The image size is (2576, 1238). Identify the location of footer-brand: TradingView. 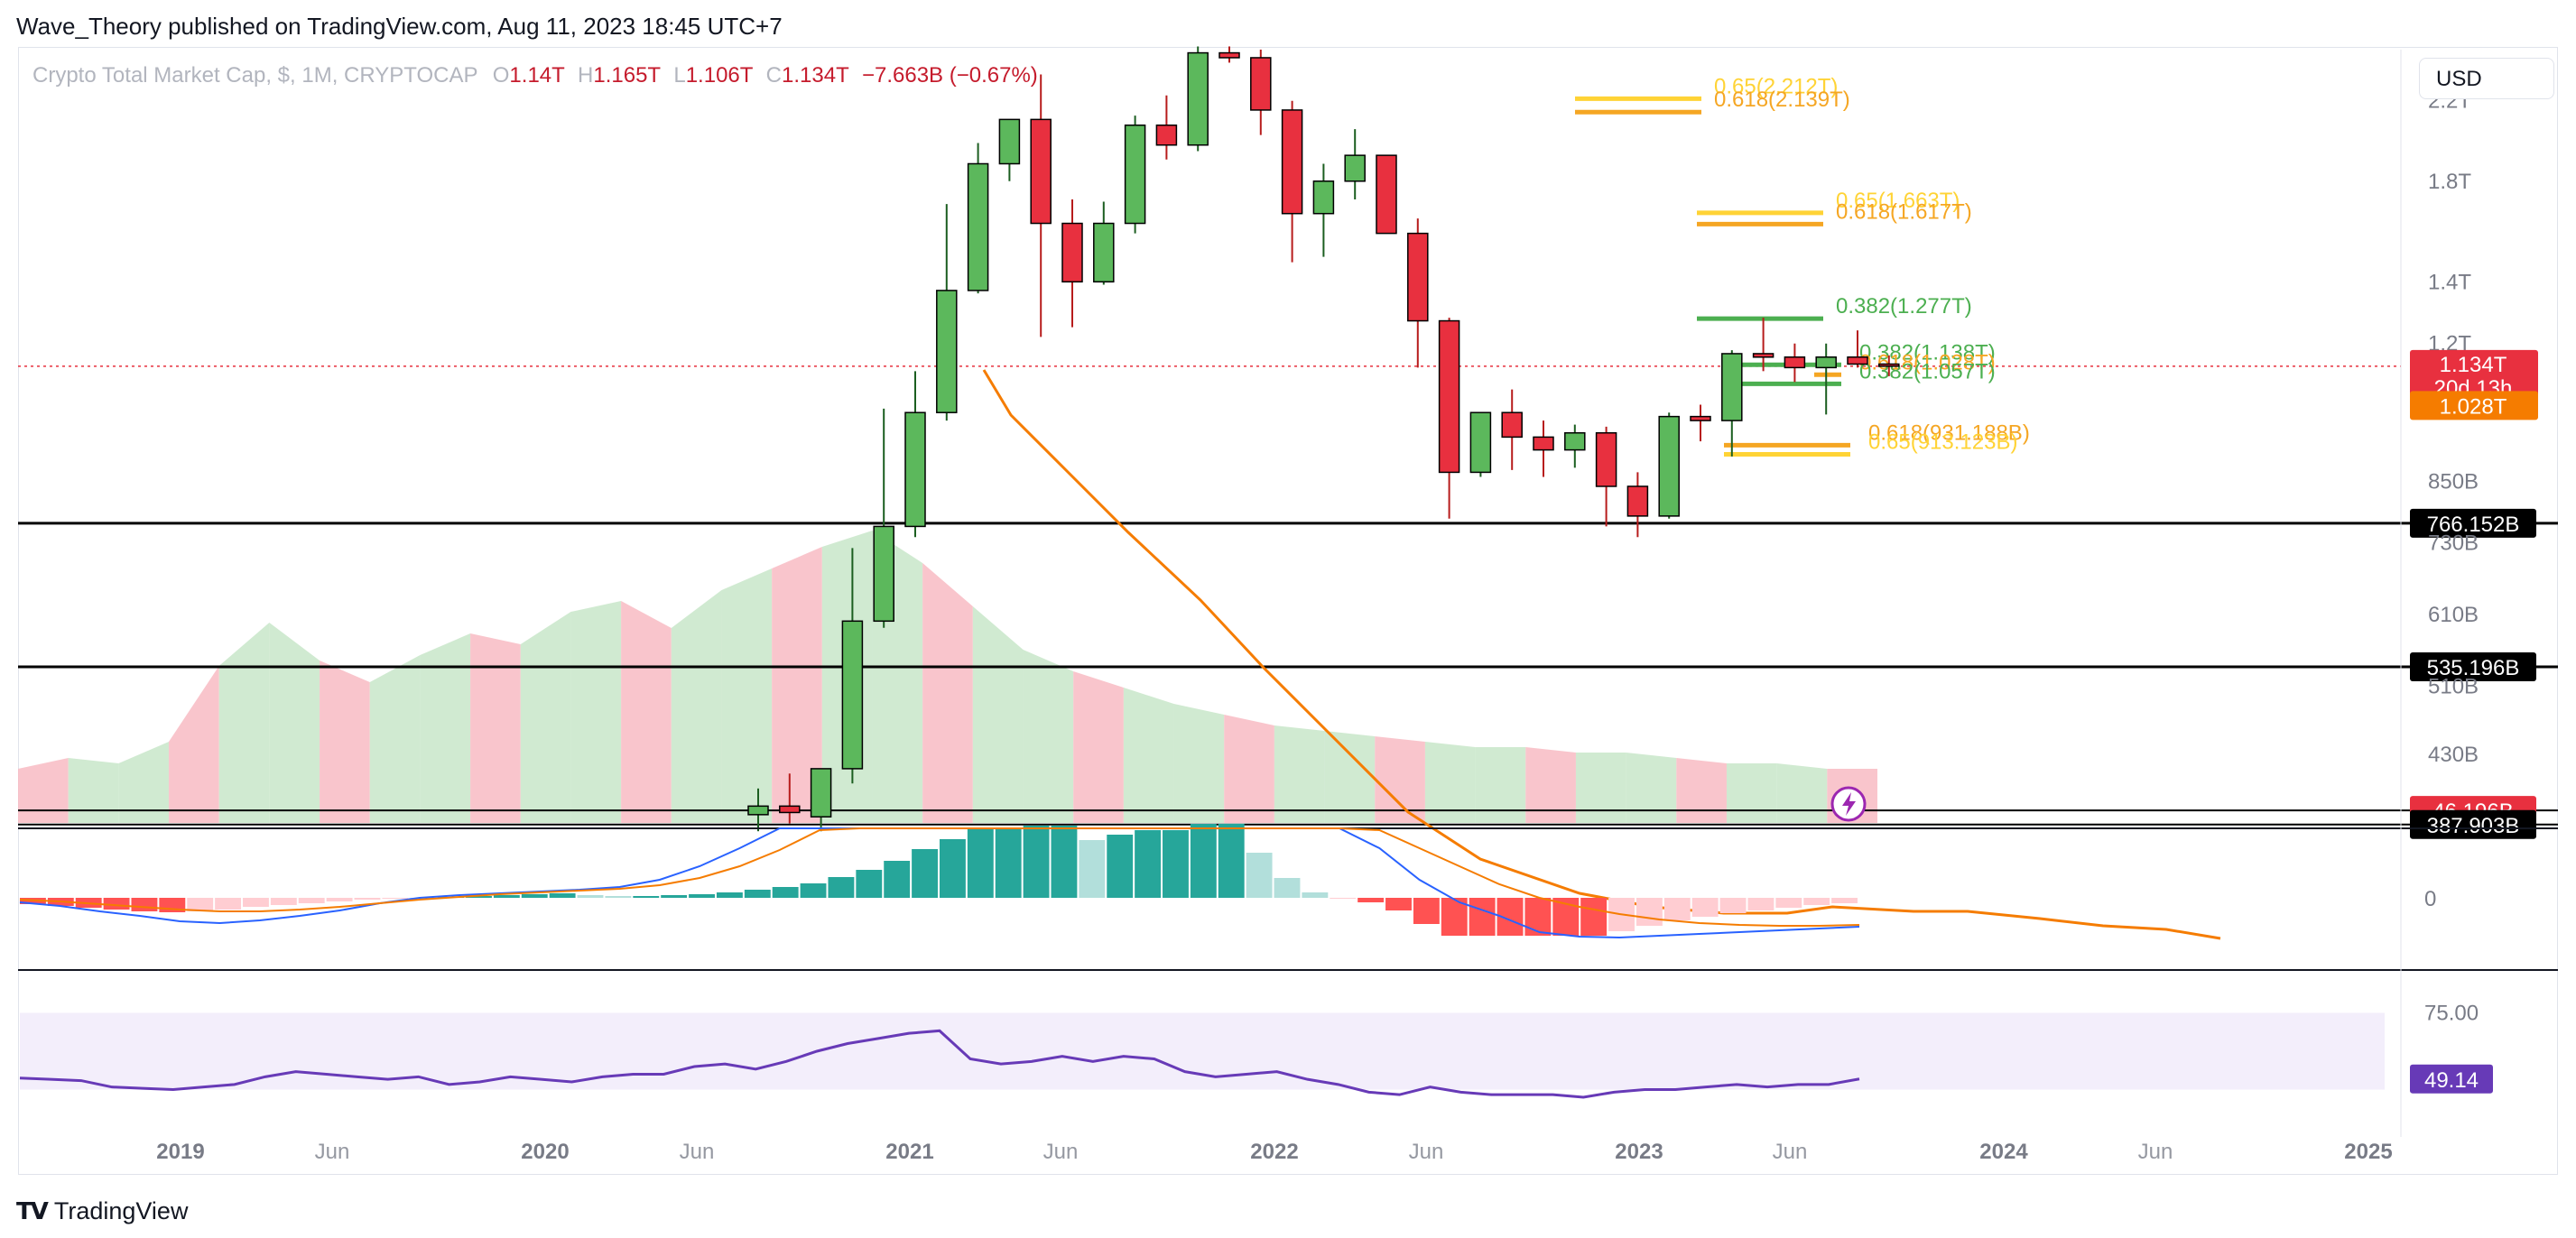
(121, 1210).